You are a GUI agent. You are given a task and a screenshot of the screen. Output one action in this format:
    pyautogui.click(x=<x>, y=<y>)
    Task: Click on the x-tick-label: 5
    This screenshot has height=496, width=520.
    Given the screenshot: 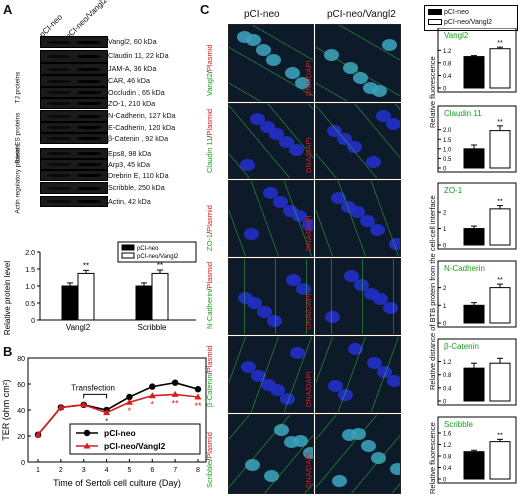 What is the action you would take?
    pyautogui.click(x=129, y=470)
    